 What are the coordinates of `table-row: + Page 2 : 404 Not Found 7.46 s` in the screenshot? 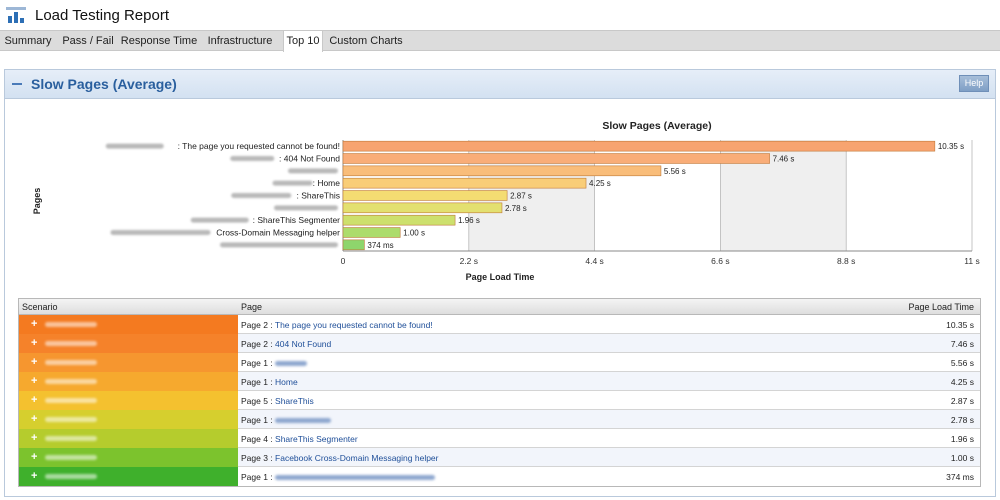 It's located at (499, 343).